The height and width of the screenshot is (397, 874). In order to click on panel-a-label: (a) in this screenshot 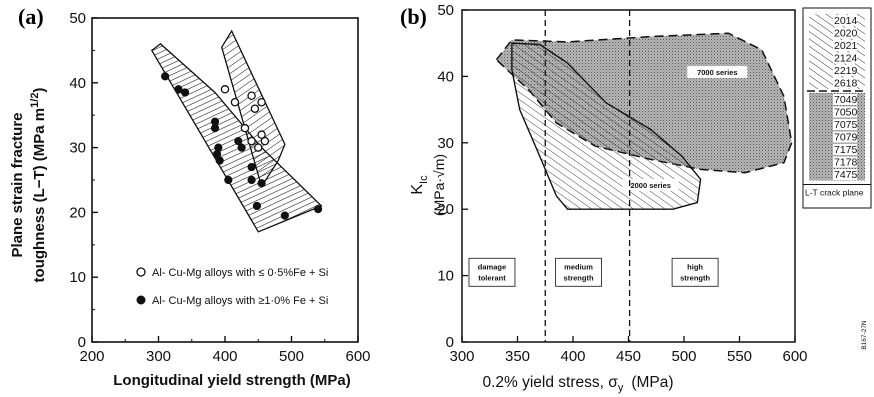, I will do `click(31, 16)`.